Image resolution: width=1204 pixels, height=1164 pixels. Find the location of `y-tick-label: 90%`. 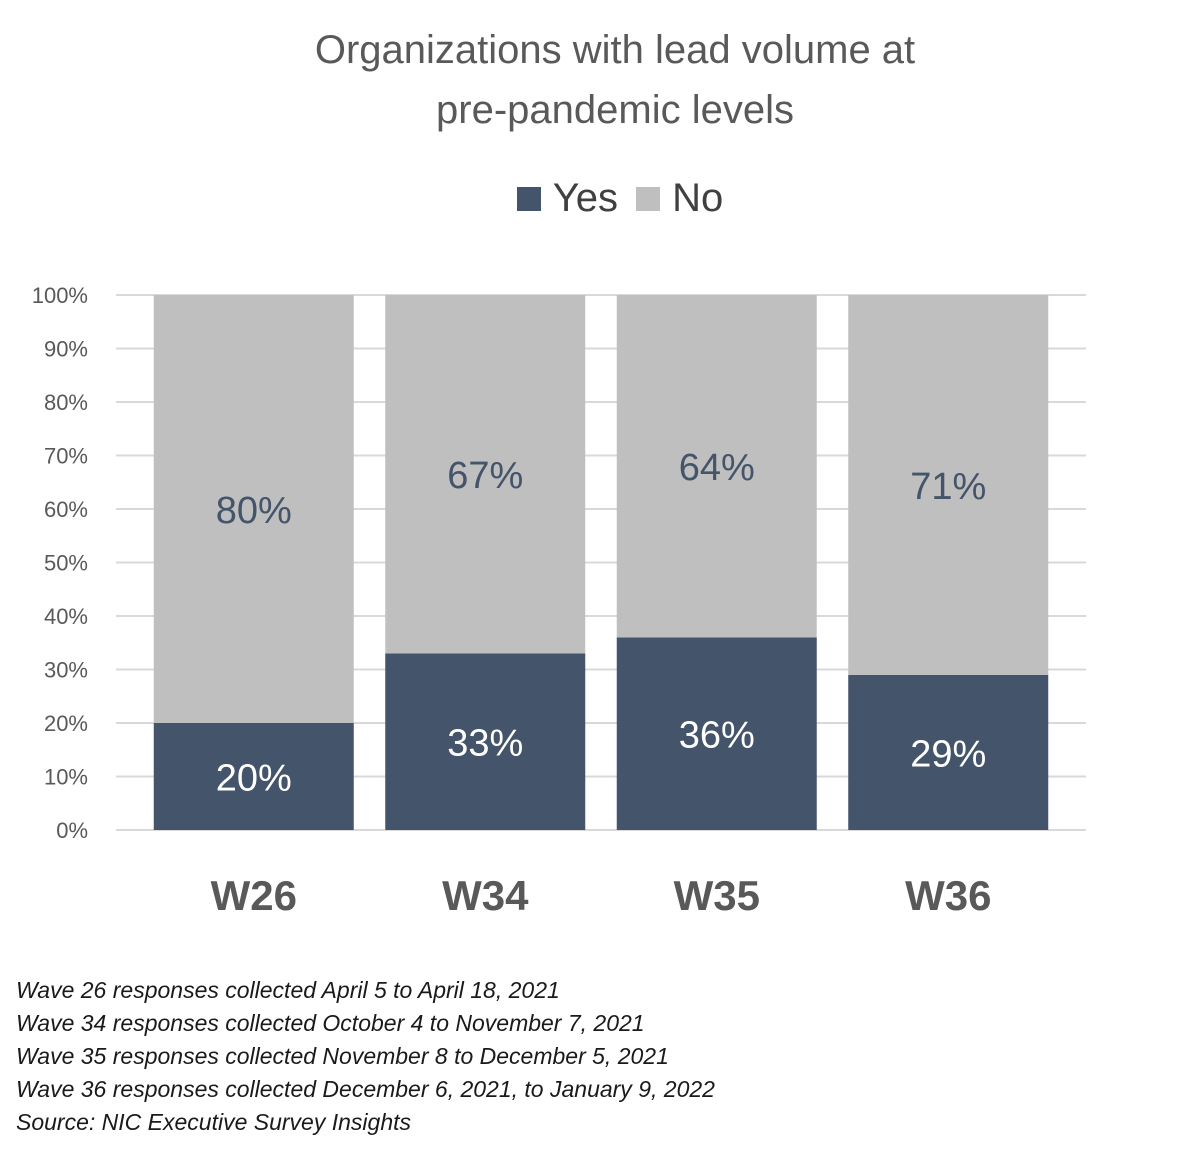

y-tick-label: 90% is located at coordinates (66, 349).